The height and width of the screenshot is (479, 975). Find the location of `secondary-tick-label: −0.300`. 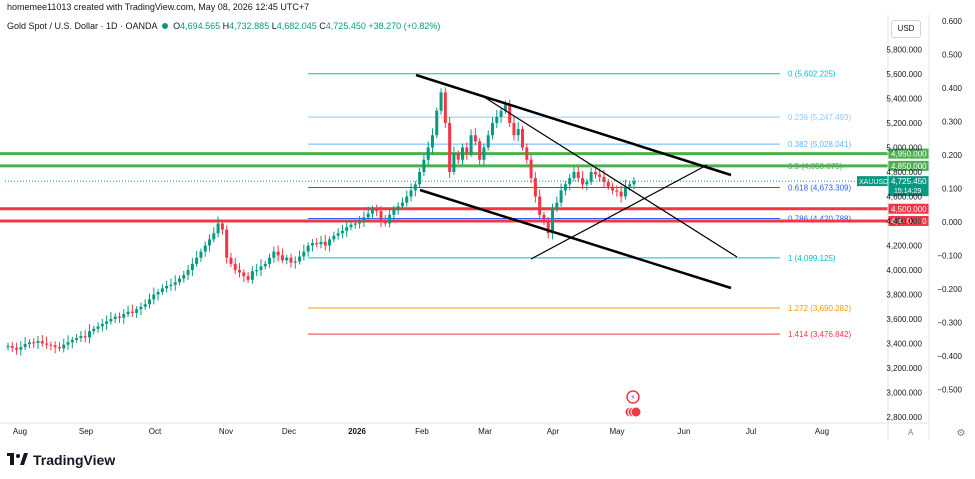

secondary-tick-label: −0.300 is located at coordinates (949, 323).